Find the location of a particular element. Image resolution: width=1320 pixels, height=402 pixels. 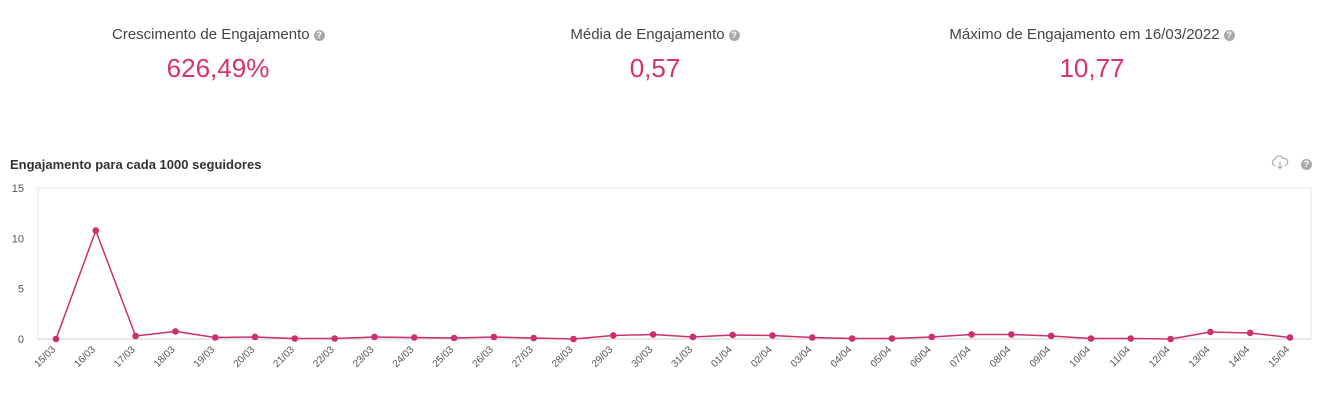

x-tick-label: 18/03 is located at coordinates (165, 357).